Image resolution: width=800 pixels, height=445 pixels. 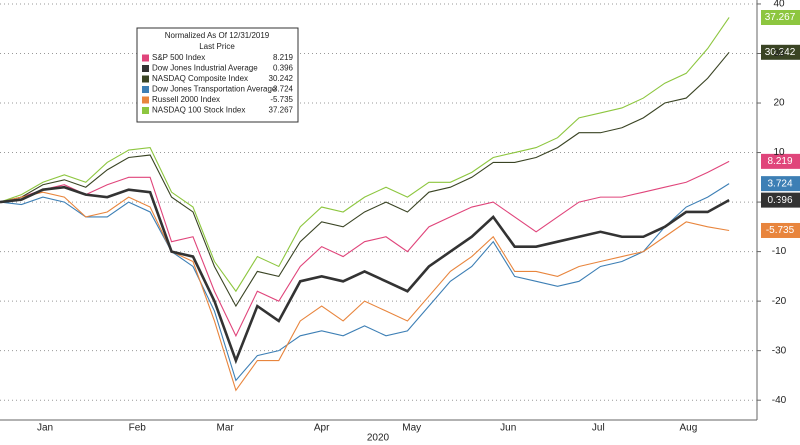 I want to click on legend-value: 8.219, so click(x=283, y=57).